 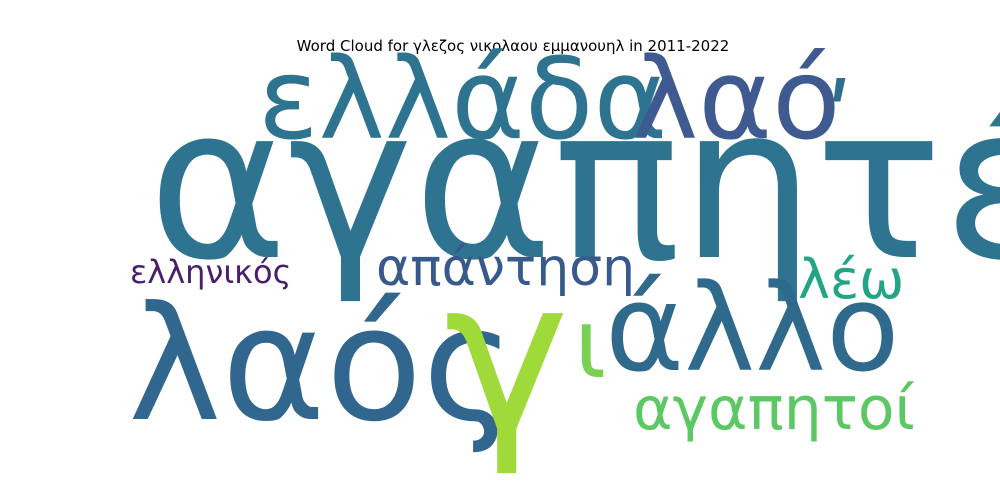 I want to click on word-iota: ι, so click(x=590, y=344).